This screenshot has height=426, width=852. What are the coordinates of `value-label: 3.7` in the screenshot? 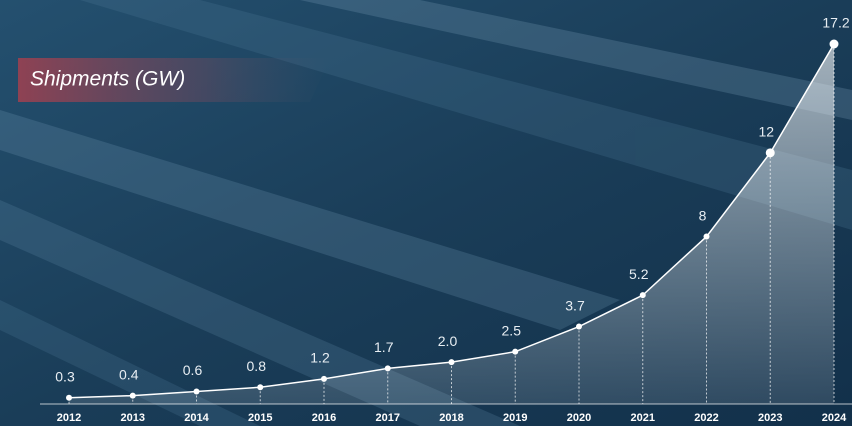 It's located at (575, 305).